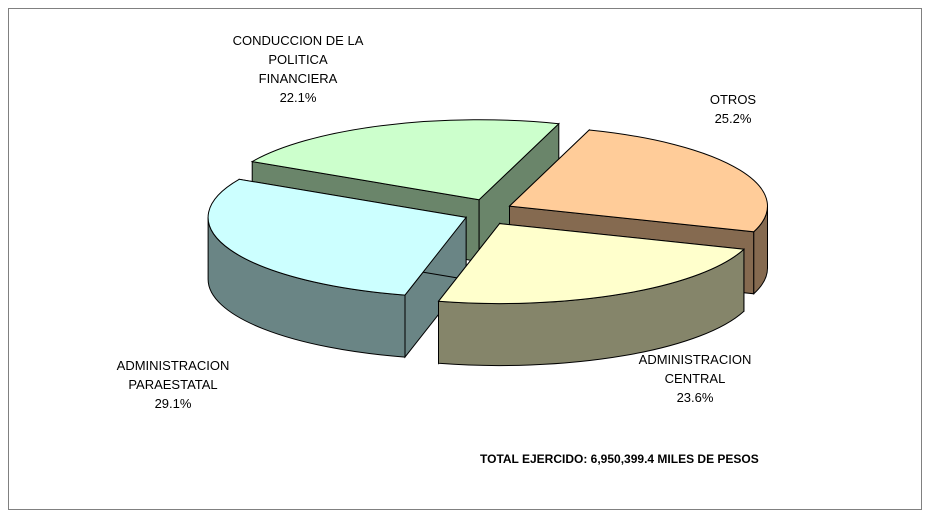  Describe the element at coordinates (733, 109) in the screenshot. I see `slice-label: OTROS 25.2%` at that location.